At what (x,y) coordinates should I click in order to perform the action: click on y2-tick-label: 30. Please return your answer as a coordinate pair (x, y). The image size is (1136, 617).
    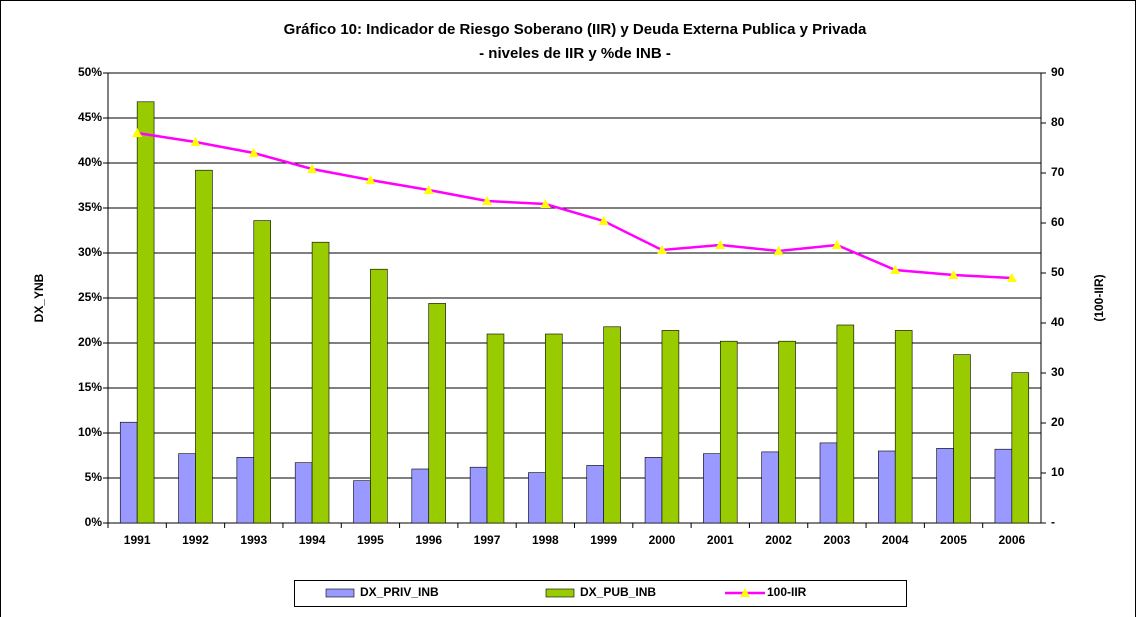
    Looking at the image, I should click on (1058, 372).